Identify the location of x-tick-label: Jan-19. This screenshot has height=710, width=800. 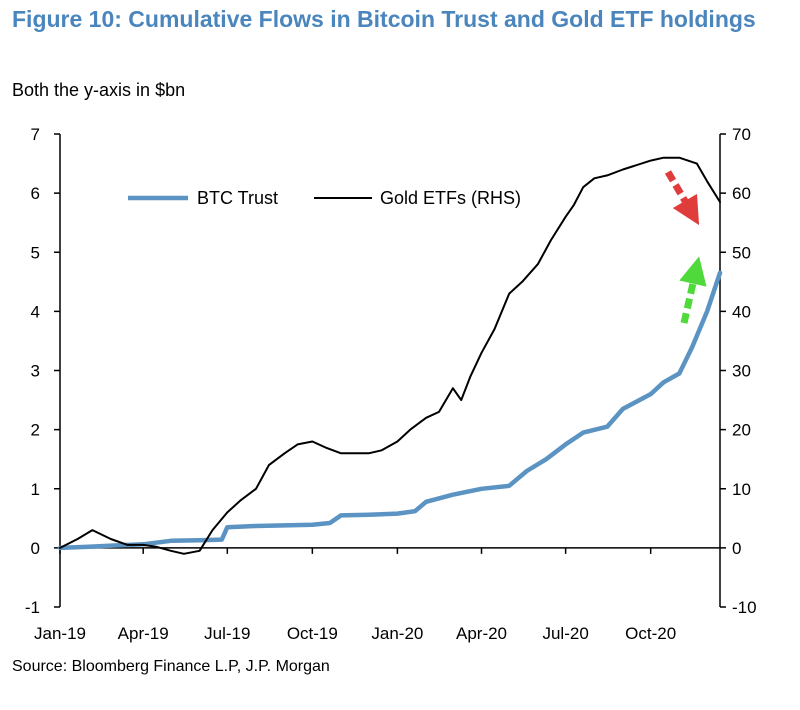
(60, 633).